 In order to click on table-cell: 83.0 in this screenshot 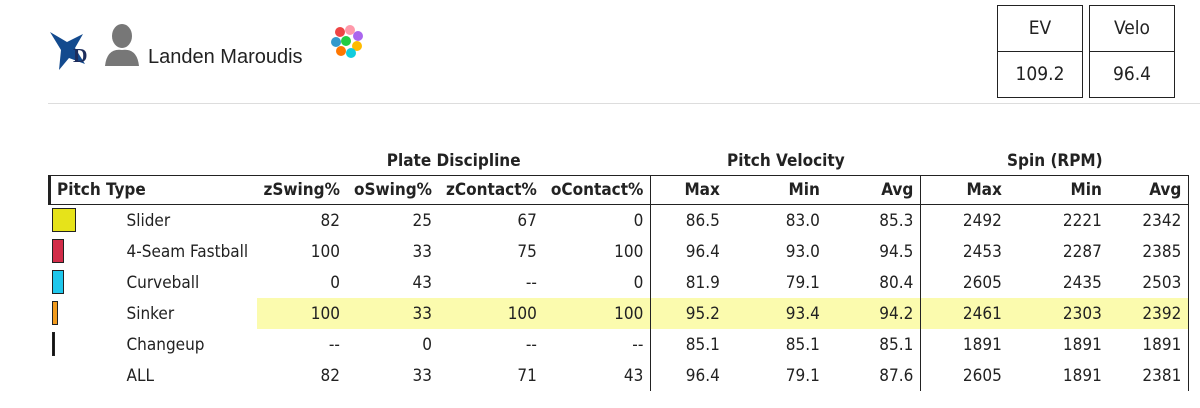, I will do `click(802, 220)`.